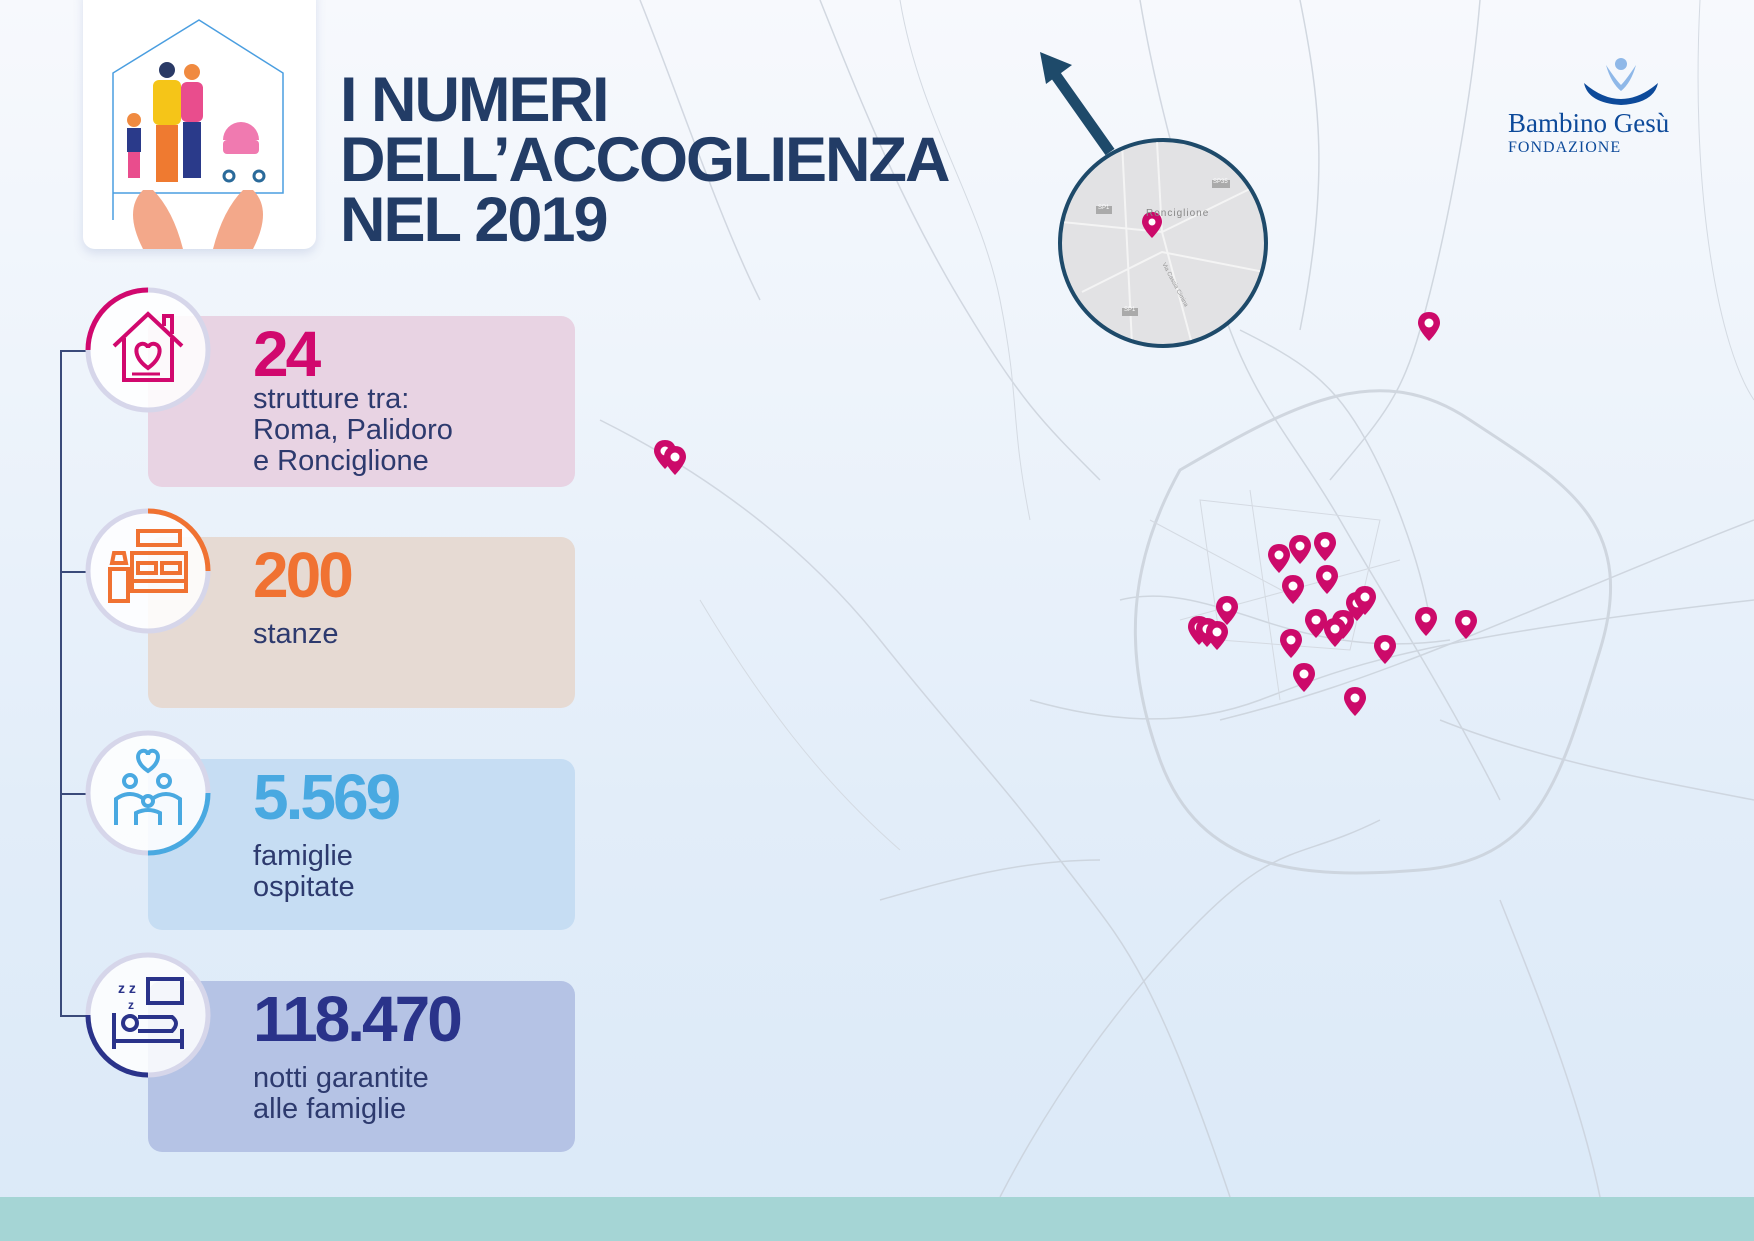 The height and width of the screenshot is (1241, 1754). Describe the element at coordinates (148, 350) in the screenshot. I see `house-heart-icon` at that location.